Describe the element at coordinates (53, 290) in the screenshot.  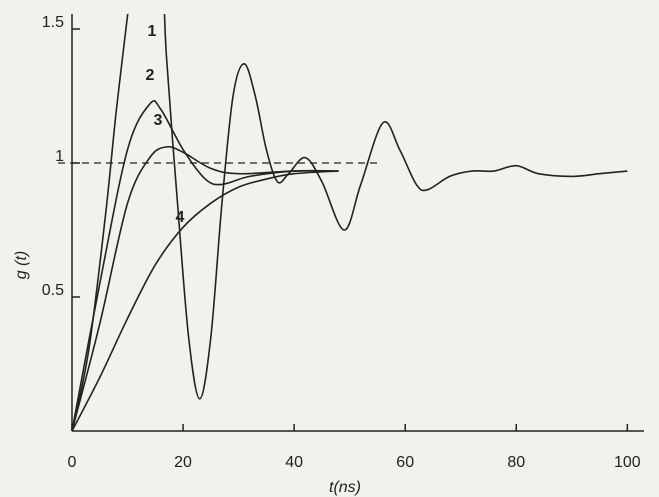
I see `y-tick-label: 0.5` at that location.